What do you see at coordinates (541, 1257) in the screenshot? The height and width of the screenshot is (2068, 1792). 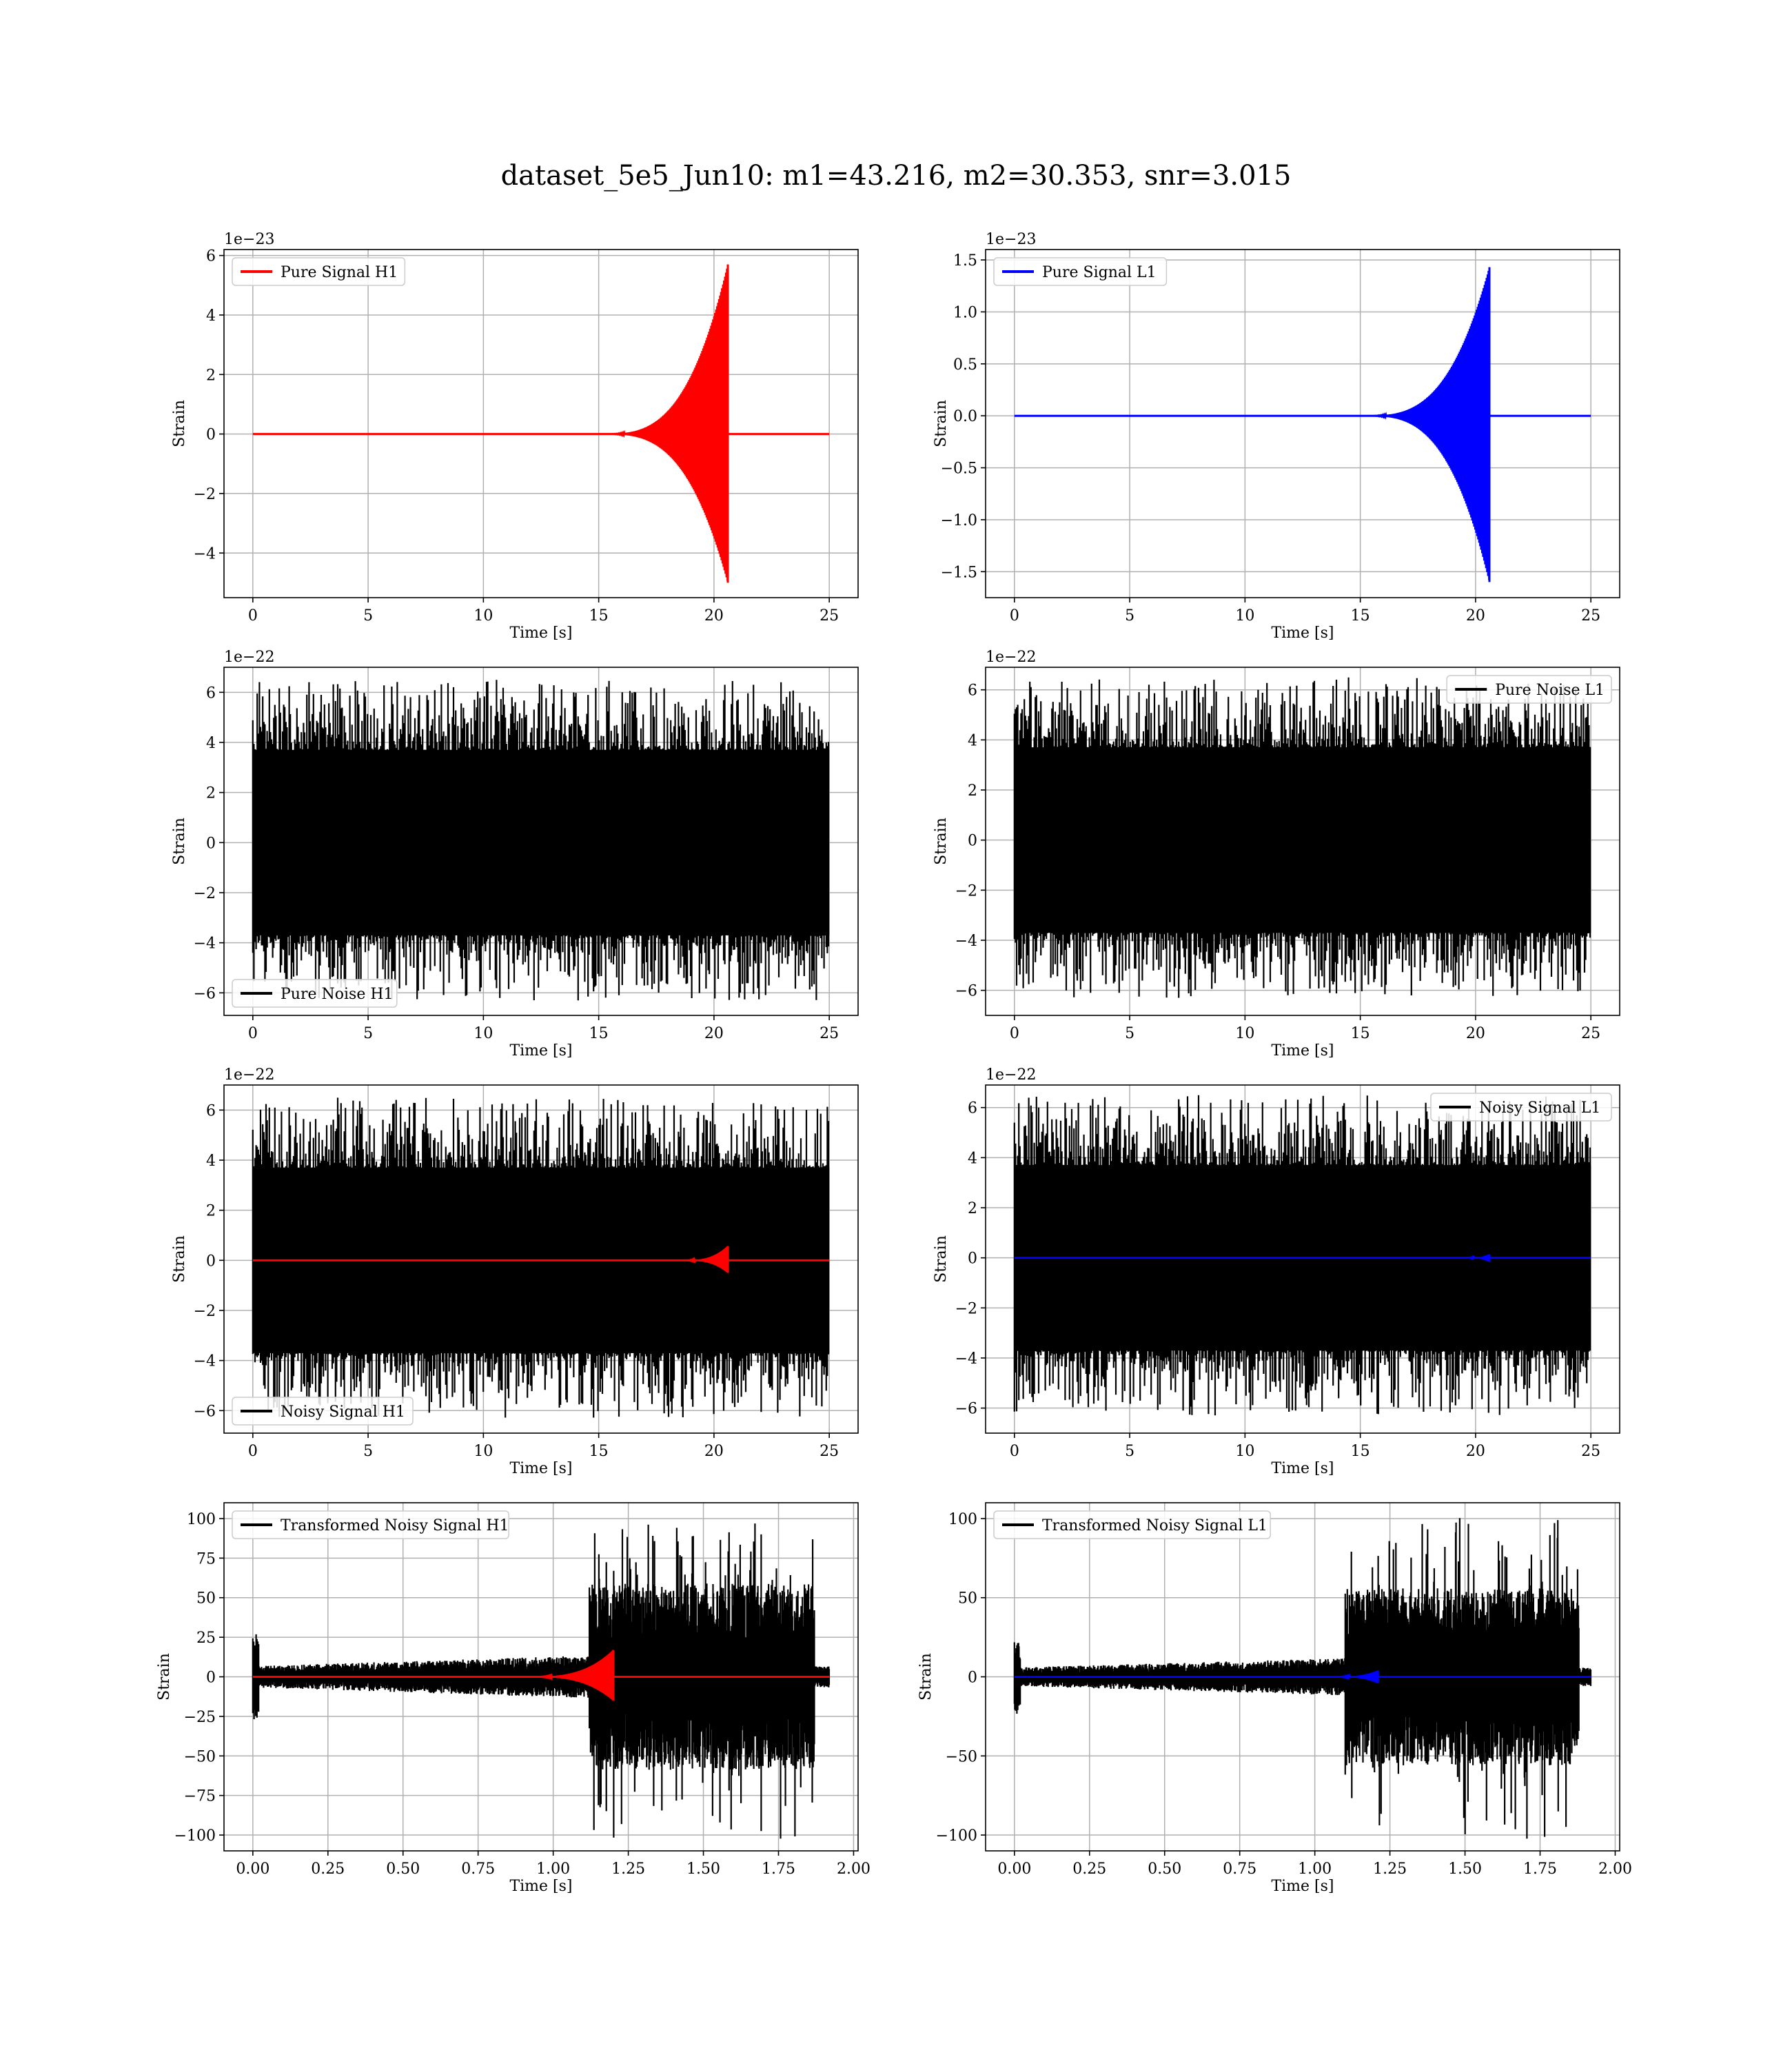 I see `series-line-noisy-signal-h1` at bounding box center [541, 1257].